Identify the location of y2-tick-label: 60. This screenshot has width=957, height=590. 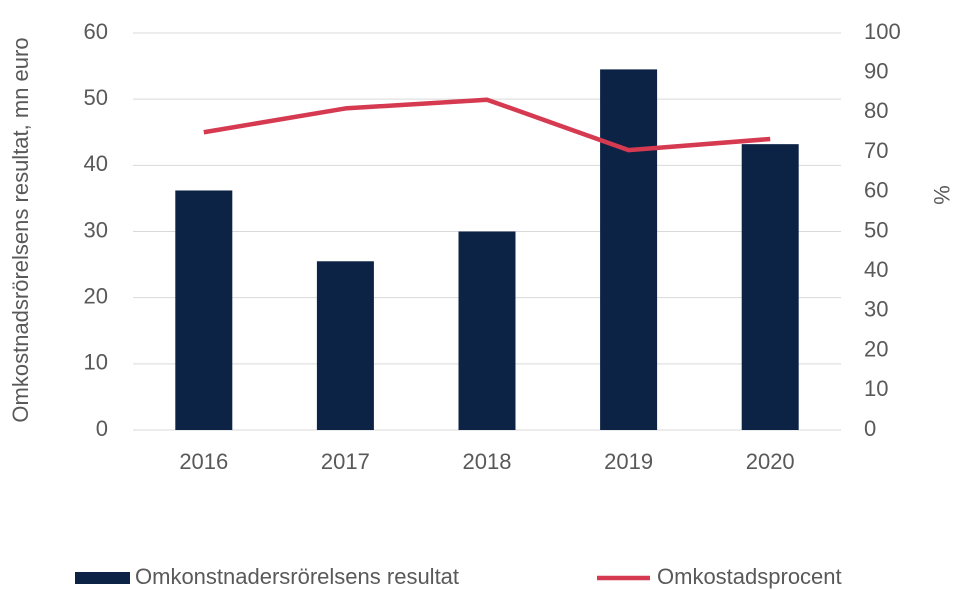
(876, 190).